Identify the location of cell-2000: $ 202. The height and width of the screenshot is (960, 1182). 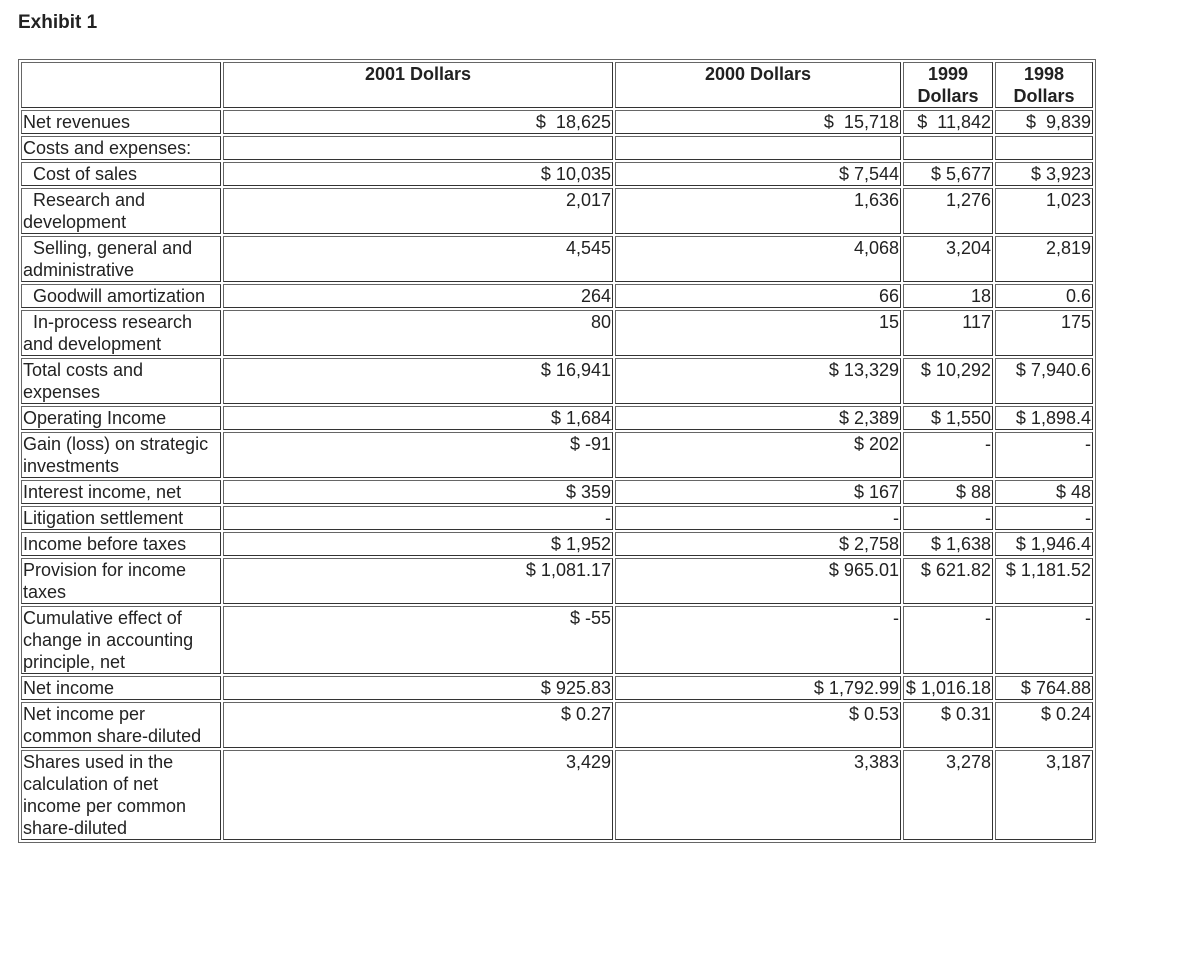
(758, 455).